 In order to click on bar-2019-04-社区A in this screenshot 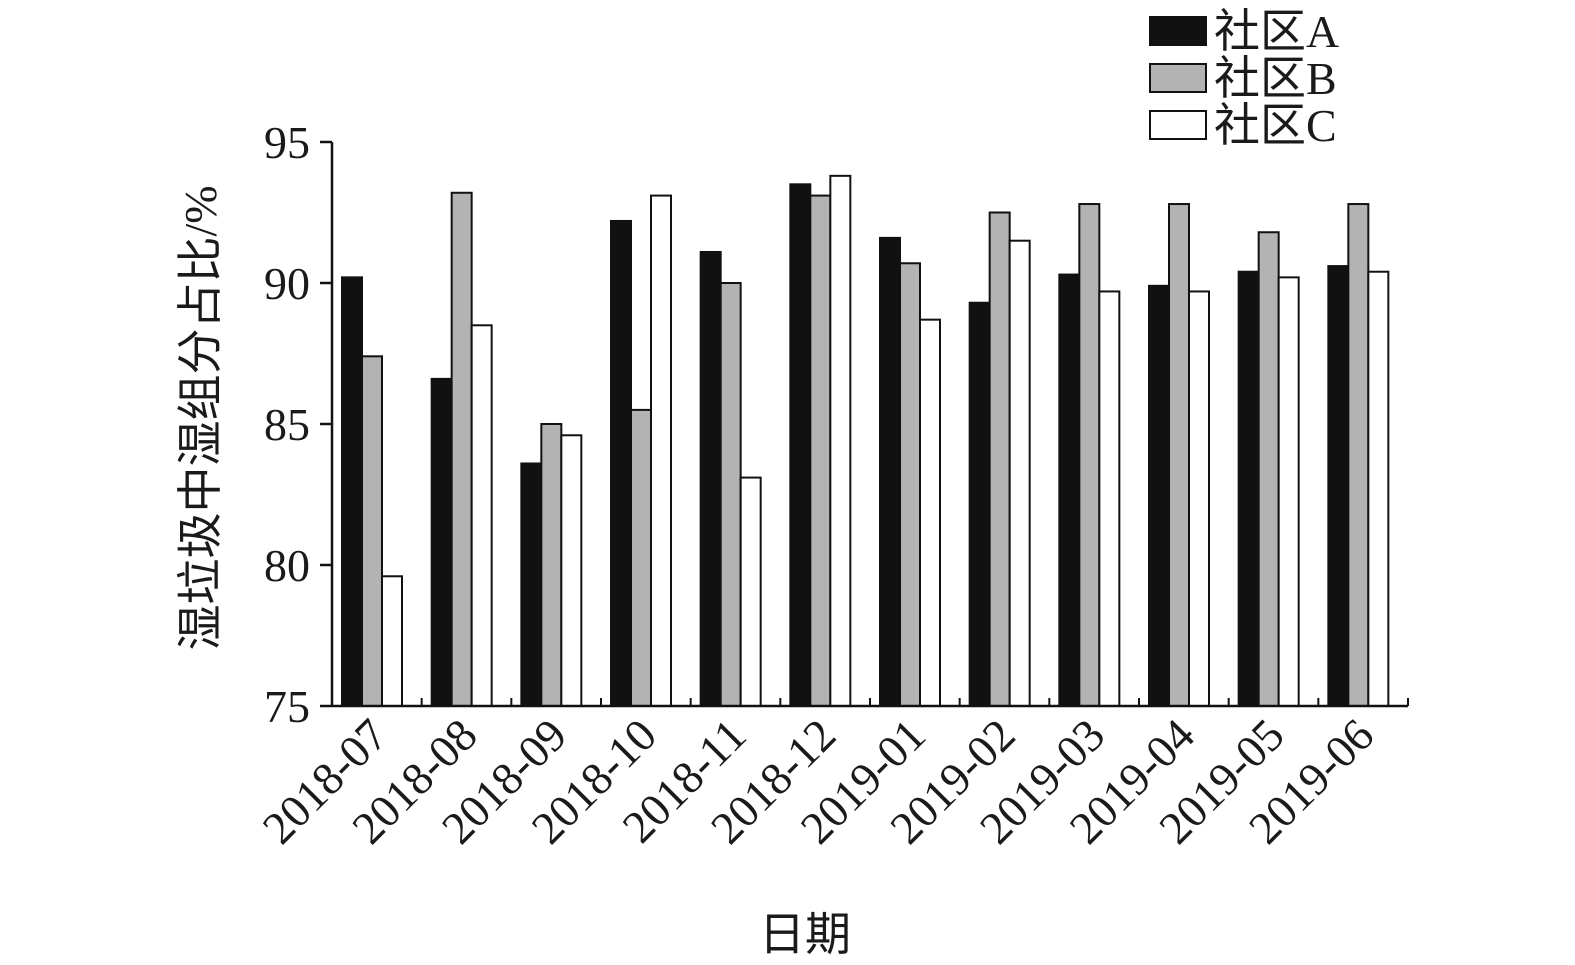, I will do `click(1159, 495)`.